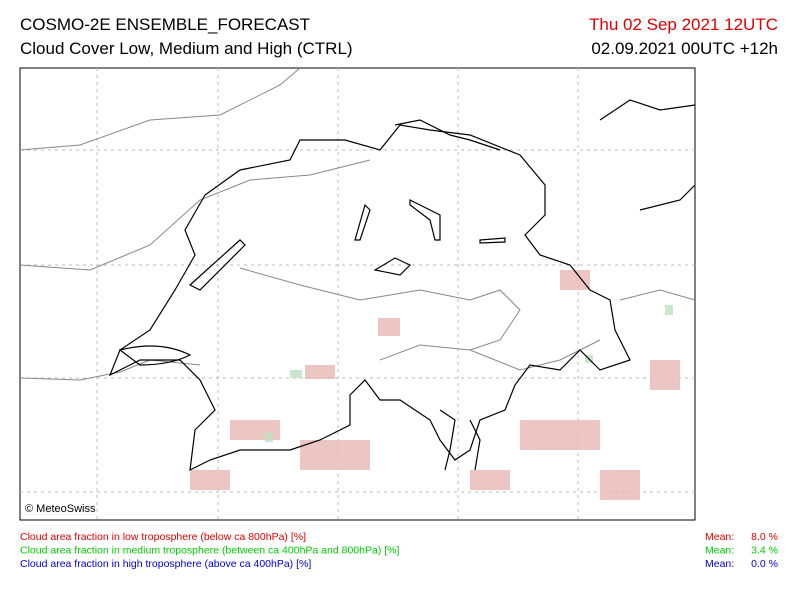  I want to click on legend-mean: 8.0 %, so click(764, 537).